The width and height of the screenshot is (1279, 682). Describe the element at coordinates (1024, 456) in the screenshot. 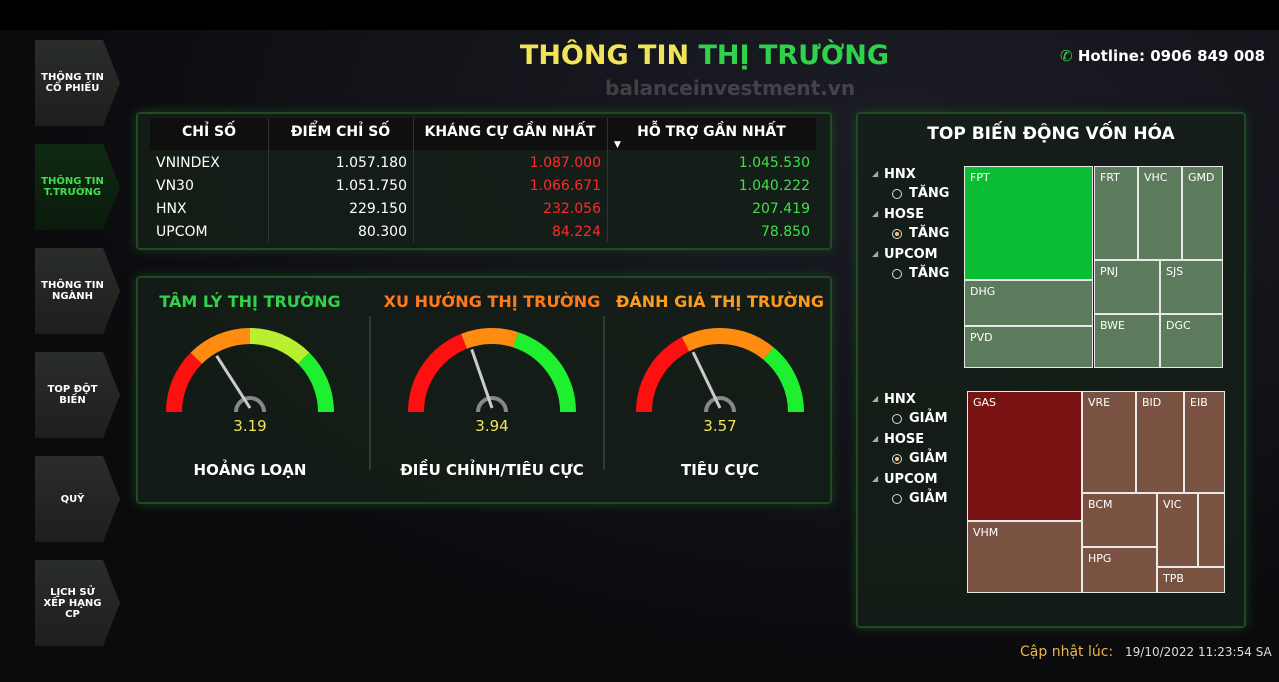

I see `treemap-tile: GAS` at that location.